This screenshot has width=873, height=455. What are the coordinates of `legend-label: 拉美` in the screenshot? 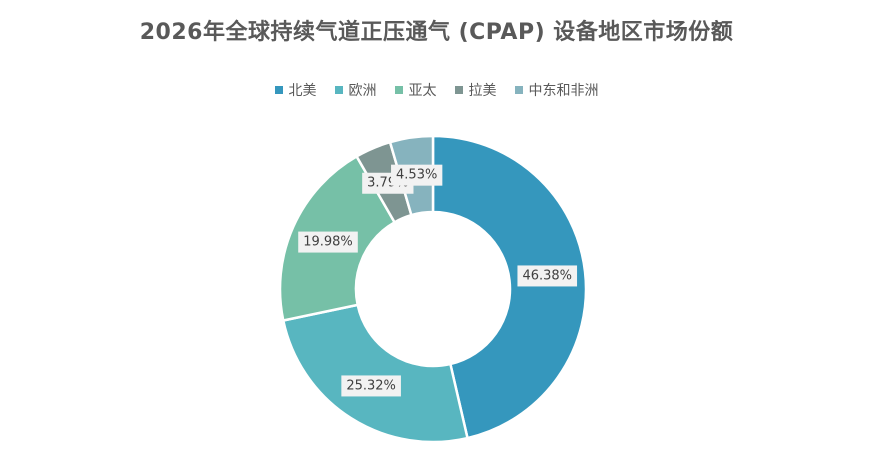 It's located at (482, 91).